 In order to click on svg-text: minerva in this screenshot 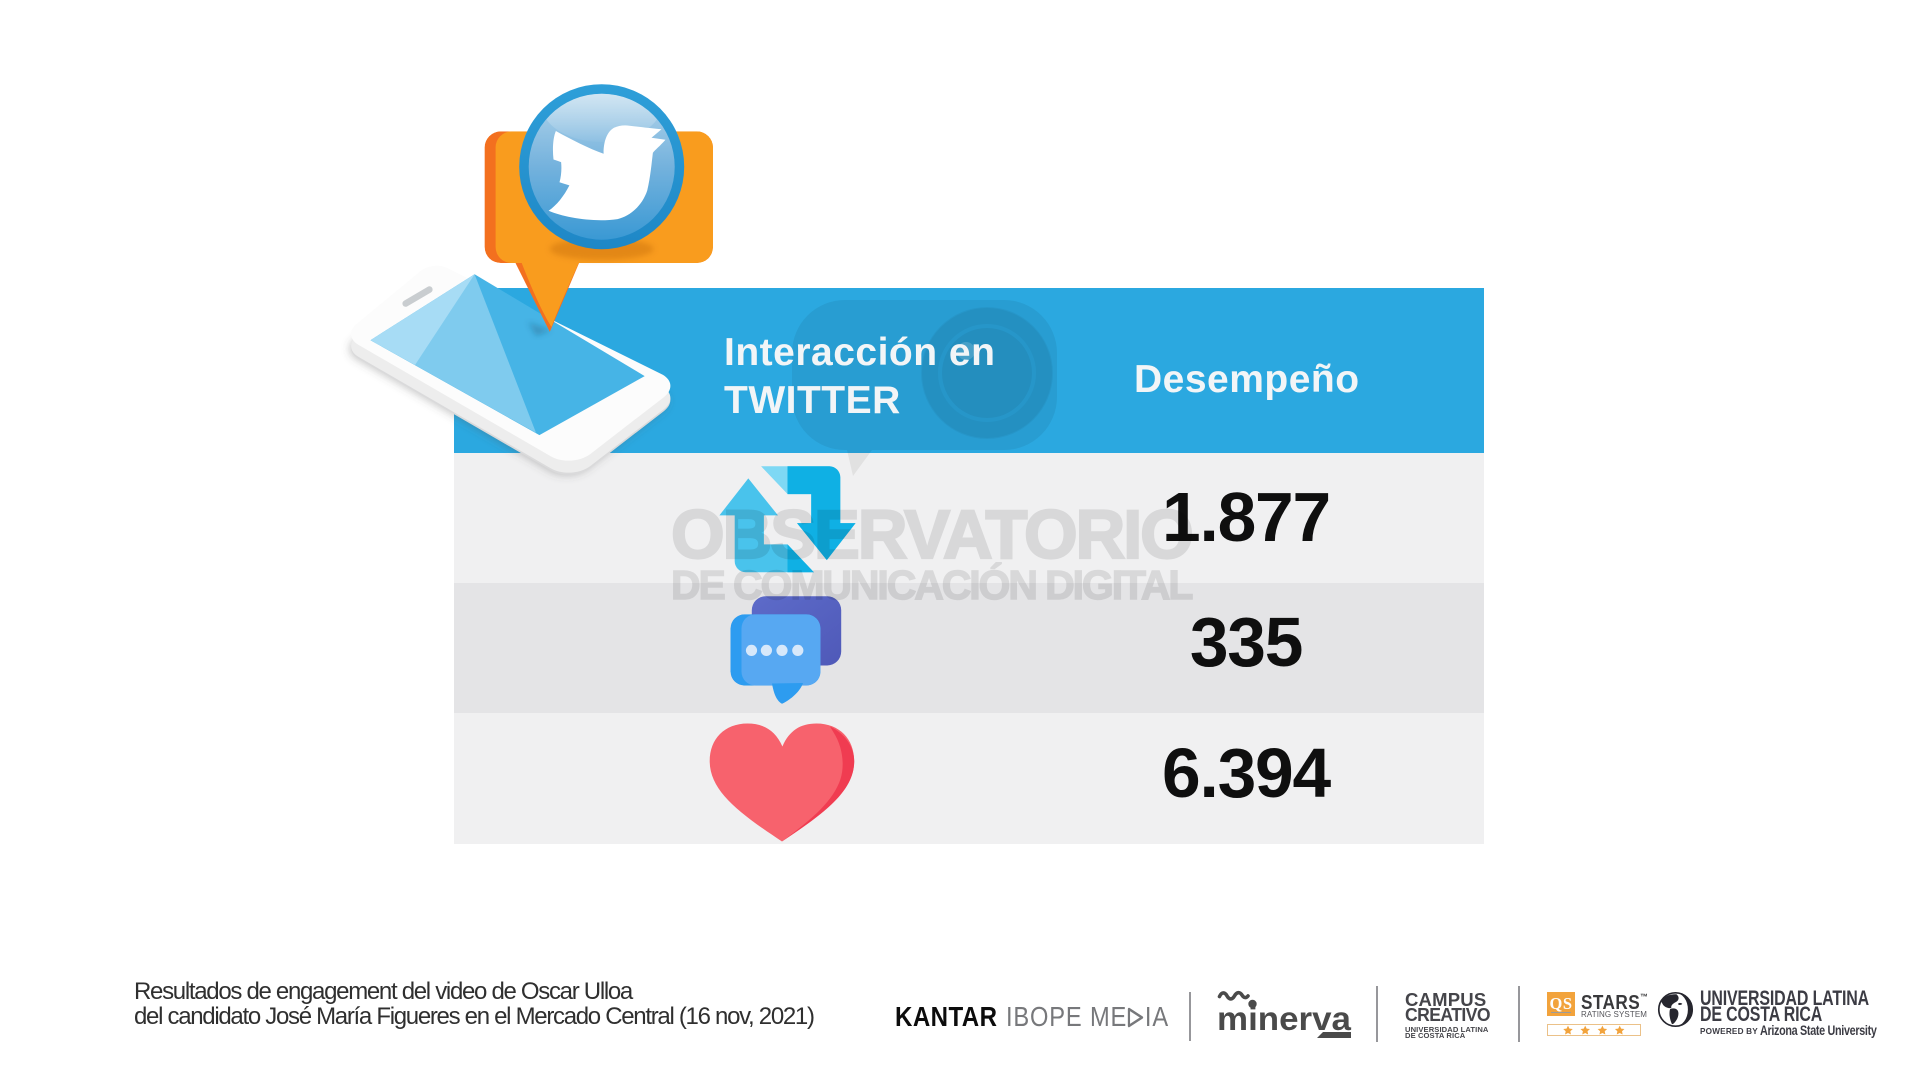, I will do `click(1284, 1018)`.